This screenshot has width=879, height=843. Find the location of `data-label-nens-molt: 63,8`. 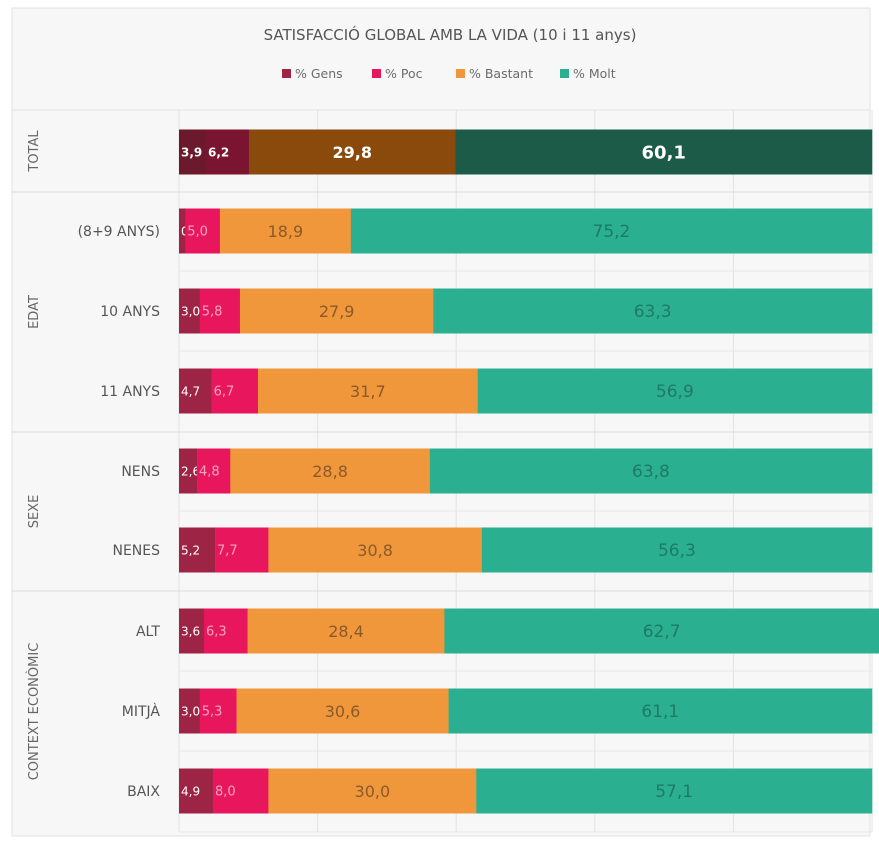

data-label-nens-molt: 63,8 is located at coordinates (651, 472).